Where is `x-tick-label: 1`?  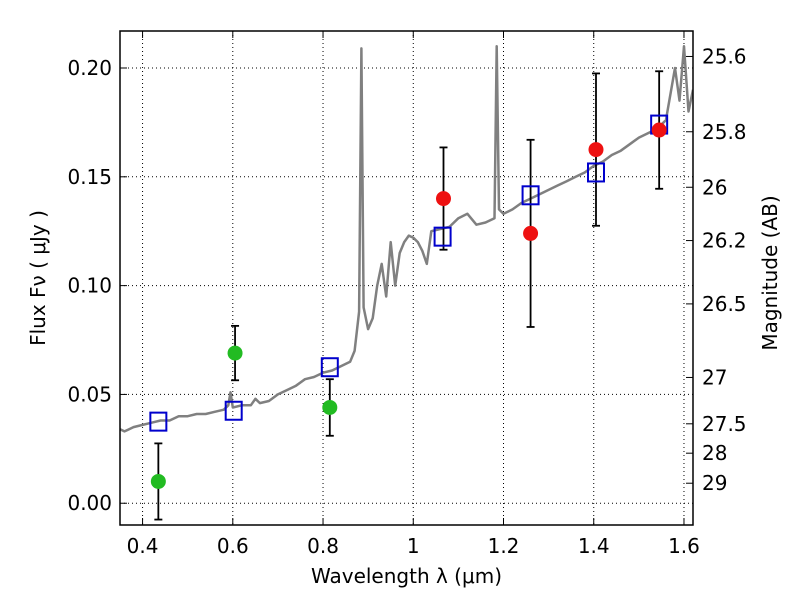
x-tick-label: 1 is located at coordinates (413, 546).